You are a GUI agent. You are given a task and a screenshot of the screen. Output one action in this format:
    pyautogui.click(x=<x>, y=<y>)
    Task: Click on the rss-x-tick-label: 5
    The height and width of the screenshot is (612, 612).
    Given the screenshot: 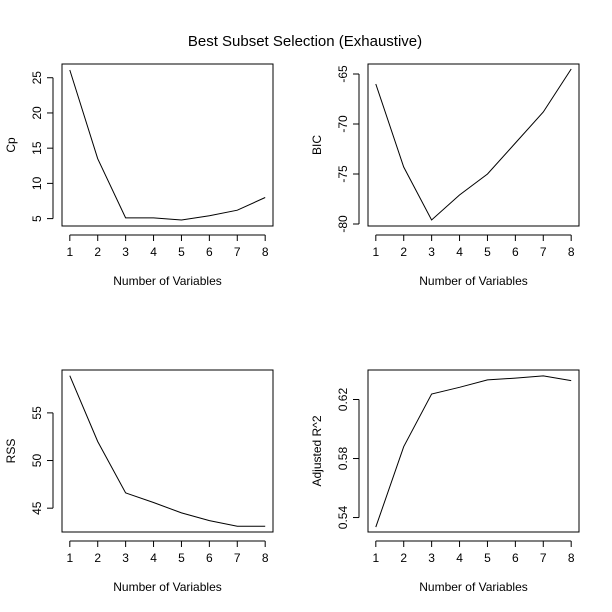 What is the action you would take?
    pyautogui.click(x=181, y=558)
    